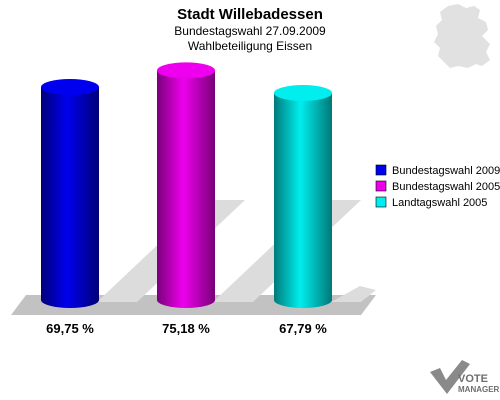 The image size is (500, 400). What do you see at coordinates (70, 87) in the screenshot?
I see `bar-1-top` at bounding box center [70, 87].